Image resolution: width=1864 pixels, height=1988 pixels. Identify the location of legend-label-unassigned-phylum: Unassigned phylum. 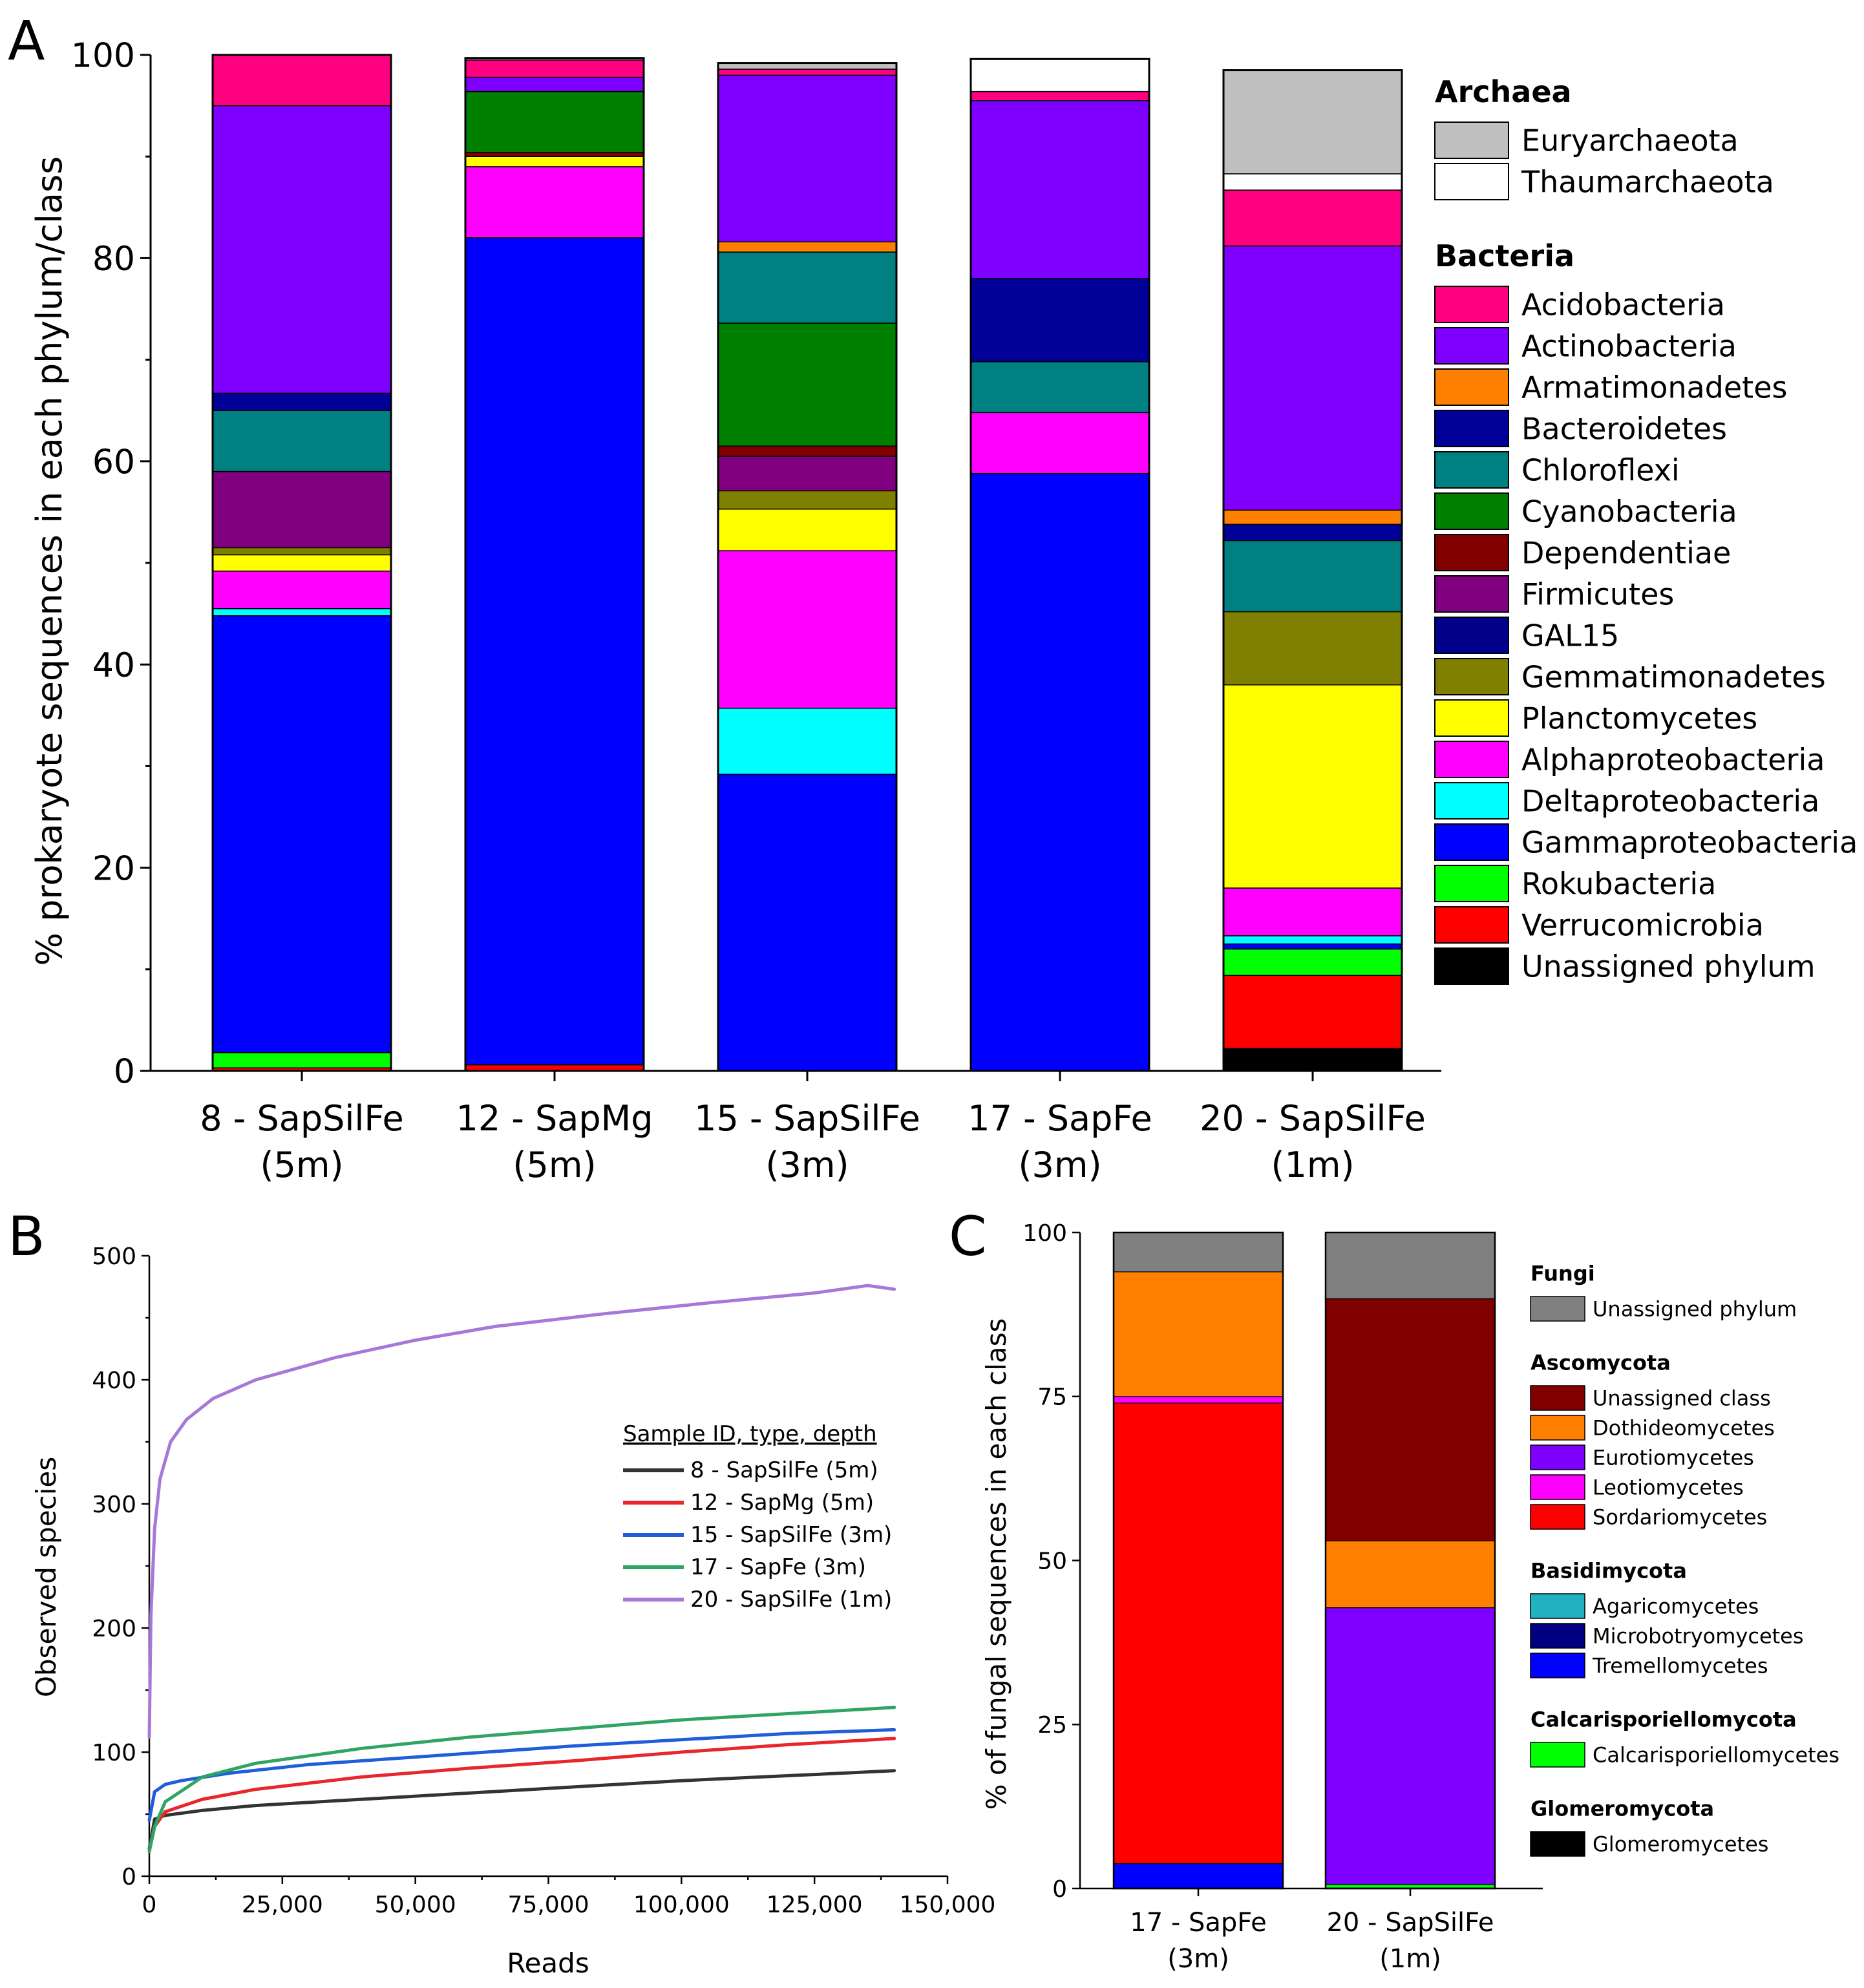
(1669, 966).